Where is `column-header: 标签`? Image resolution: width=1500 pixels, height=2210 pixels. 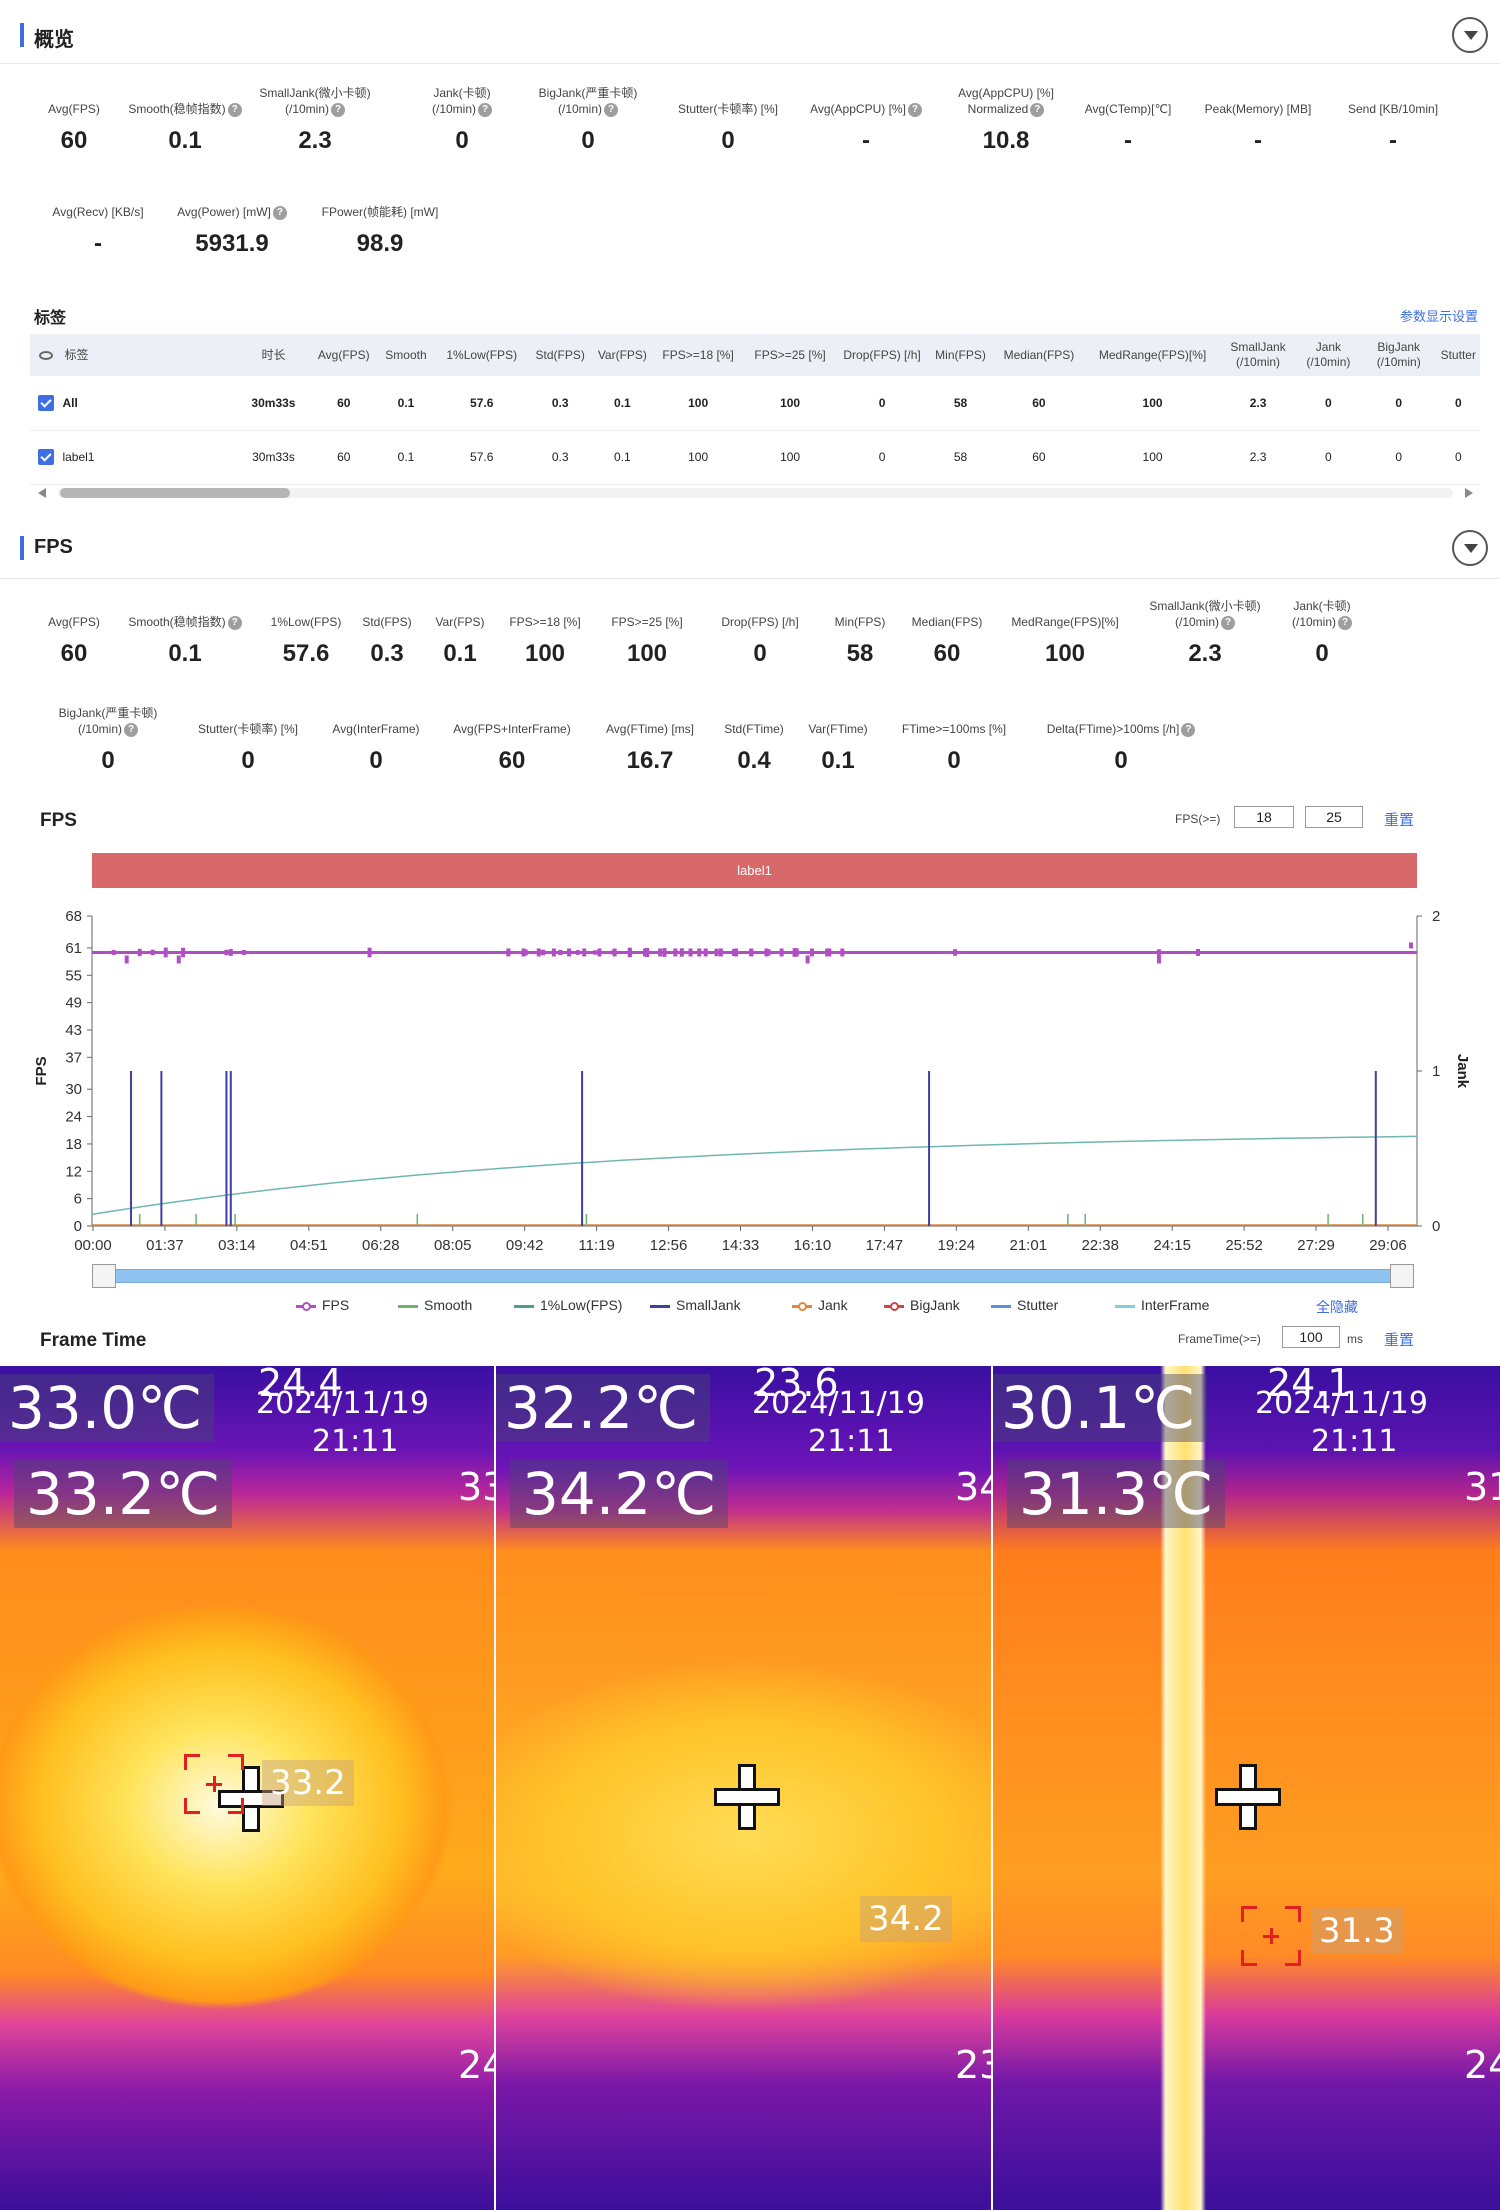 column-header: 标签 is located at coordinates (149, 355).